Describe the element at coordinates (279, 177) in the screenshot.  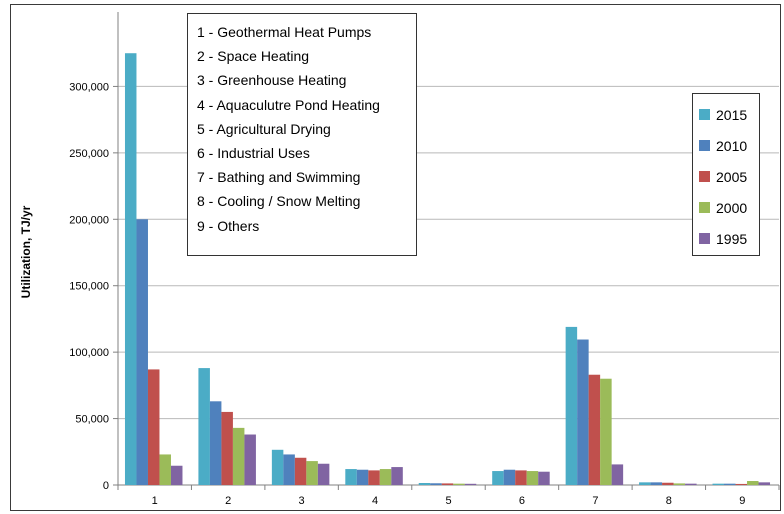
I see `category-legend-item: 7 - Bathing and Swimming` at that location.